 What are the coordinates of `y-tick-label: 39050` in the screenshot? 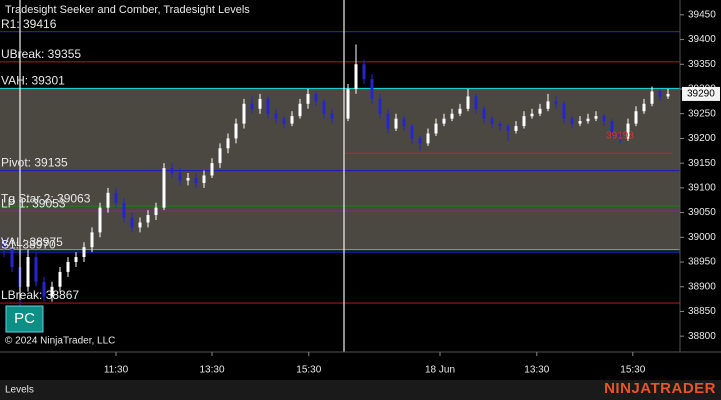 It's located at (702, 212).